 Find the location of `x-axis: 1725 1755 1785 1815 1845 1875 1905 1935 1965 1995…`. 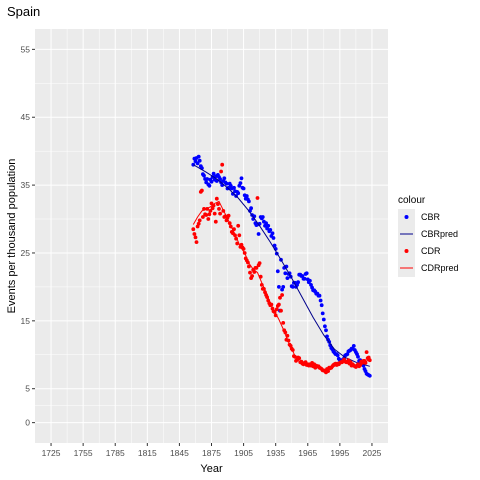

x-axis: 1725 1755 1785 1815 1845 1875 1905 1935 1965 1995… is located at coordinates (212, 450).